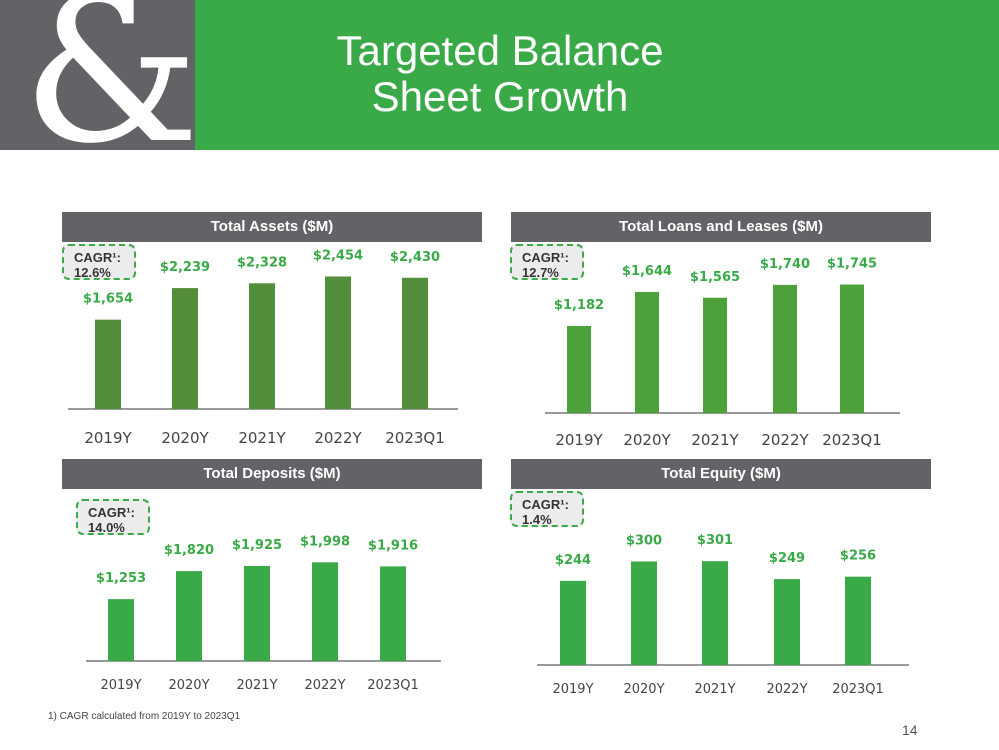 The width and height of the screenshot is (999, 750). What do you see at coordinates (120, 685) in the screenshot?
I see `deposits-tick-label: 2019Y` at bounding box center [120, 685].